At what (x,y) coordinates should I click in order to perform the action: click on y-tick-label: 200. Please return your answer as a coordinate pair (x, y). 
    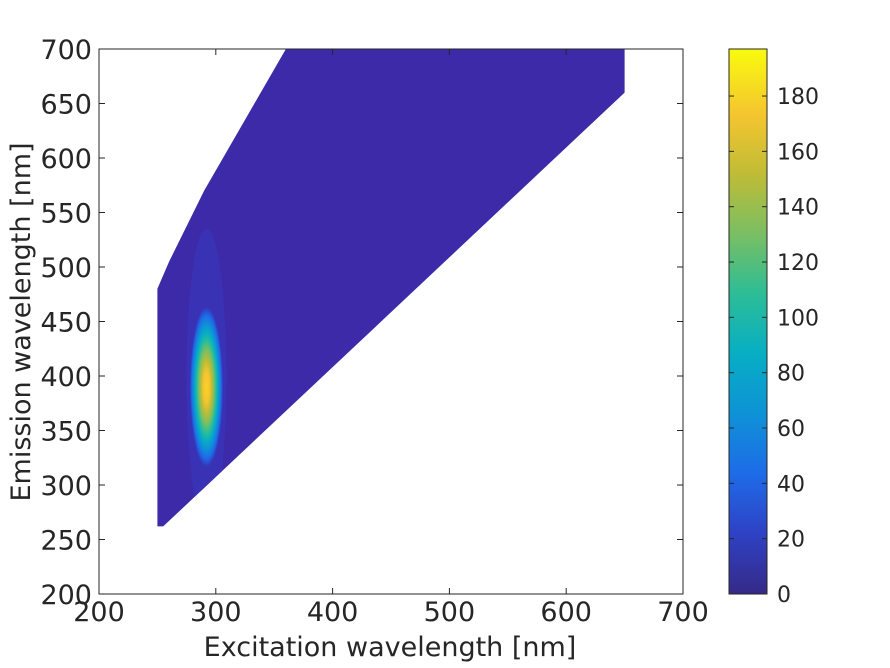
    Looking at the image, I should click on (66, 595).